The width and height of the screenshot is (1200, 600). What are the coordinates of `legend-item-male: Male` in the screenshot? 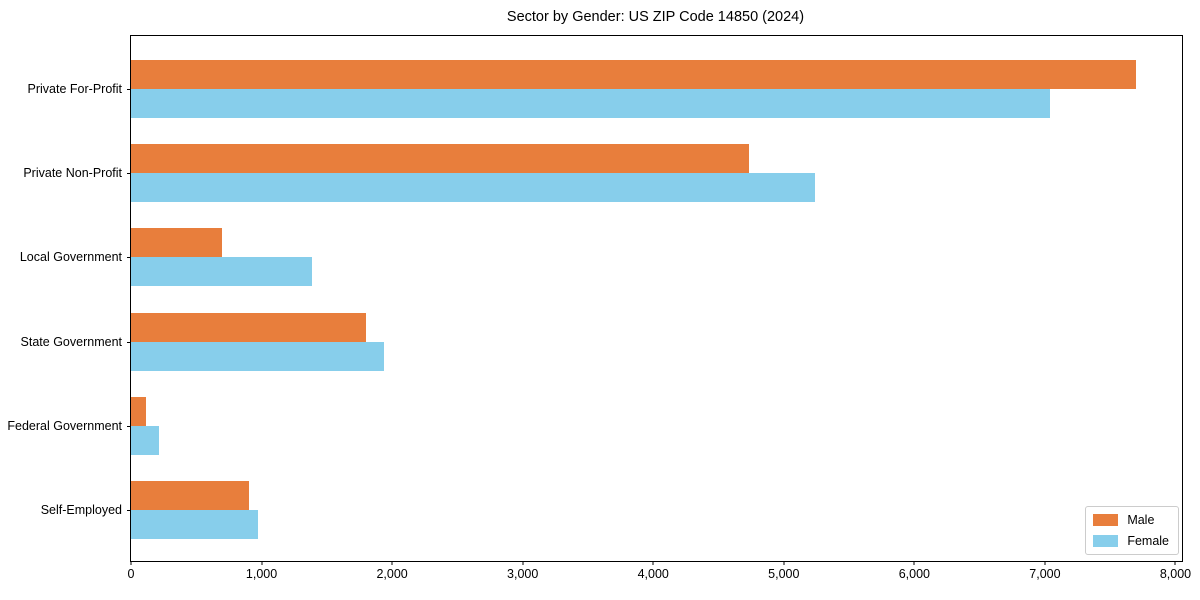 It's located at (1131, 520).